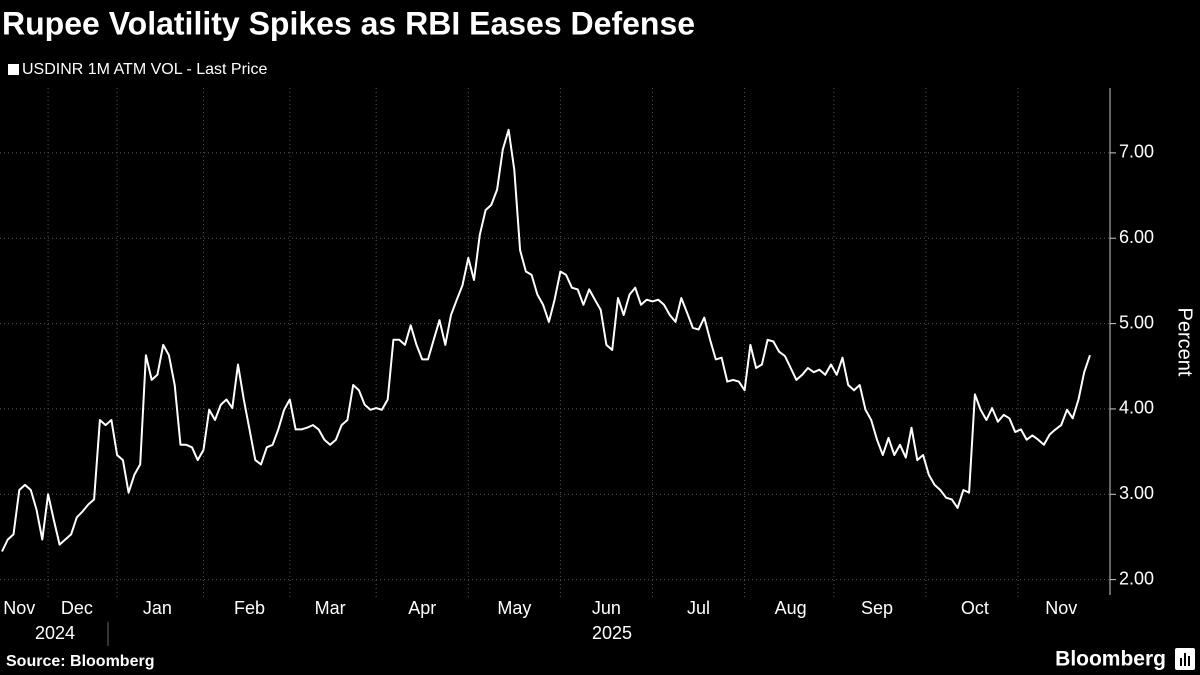 The image size is (1200, 675). What do you see at coordinates (1136, 578) in the screenshot?
I see `y-tick-label: 2.00` at bounding box center [1136, 578].